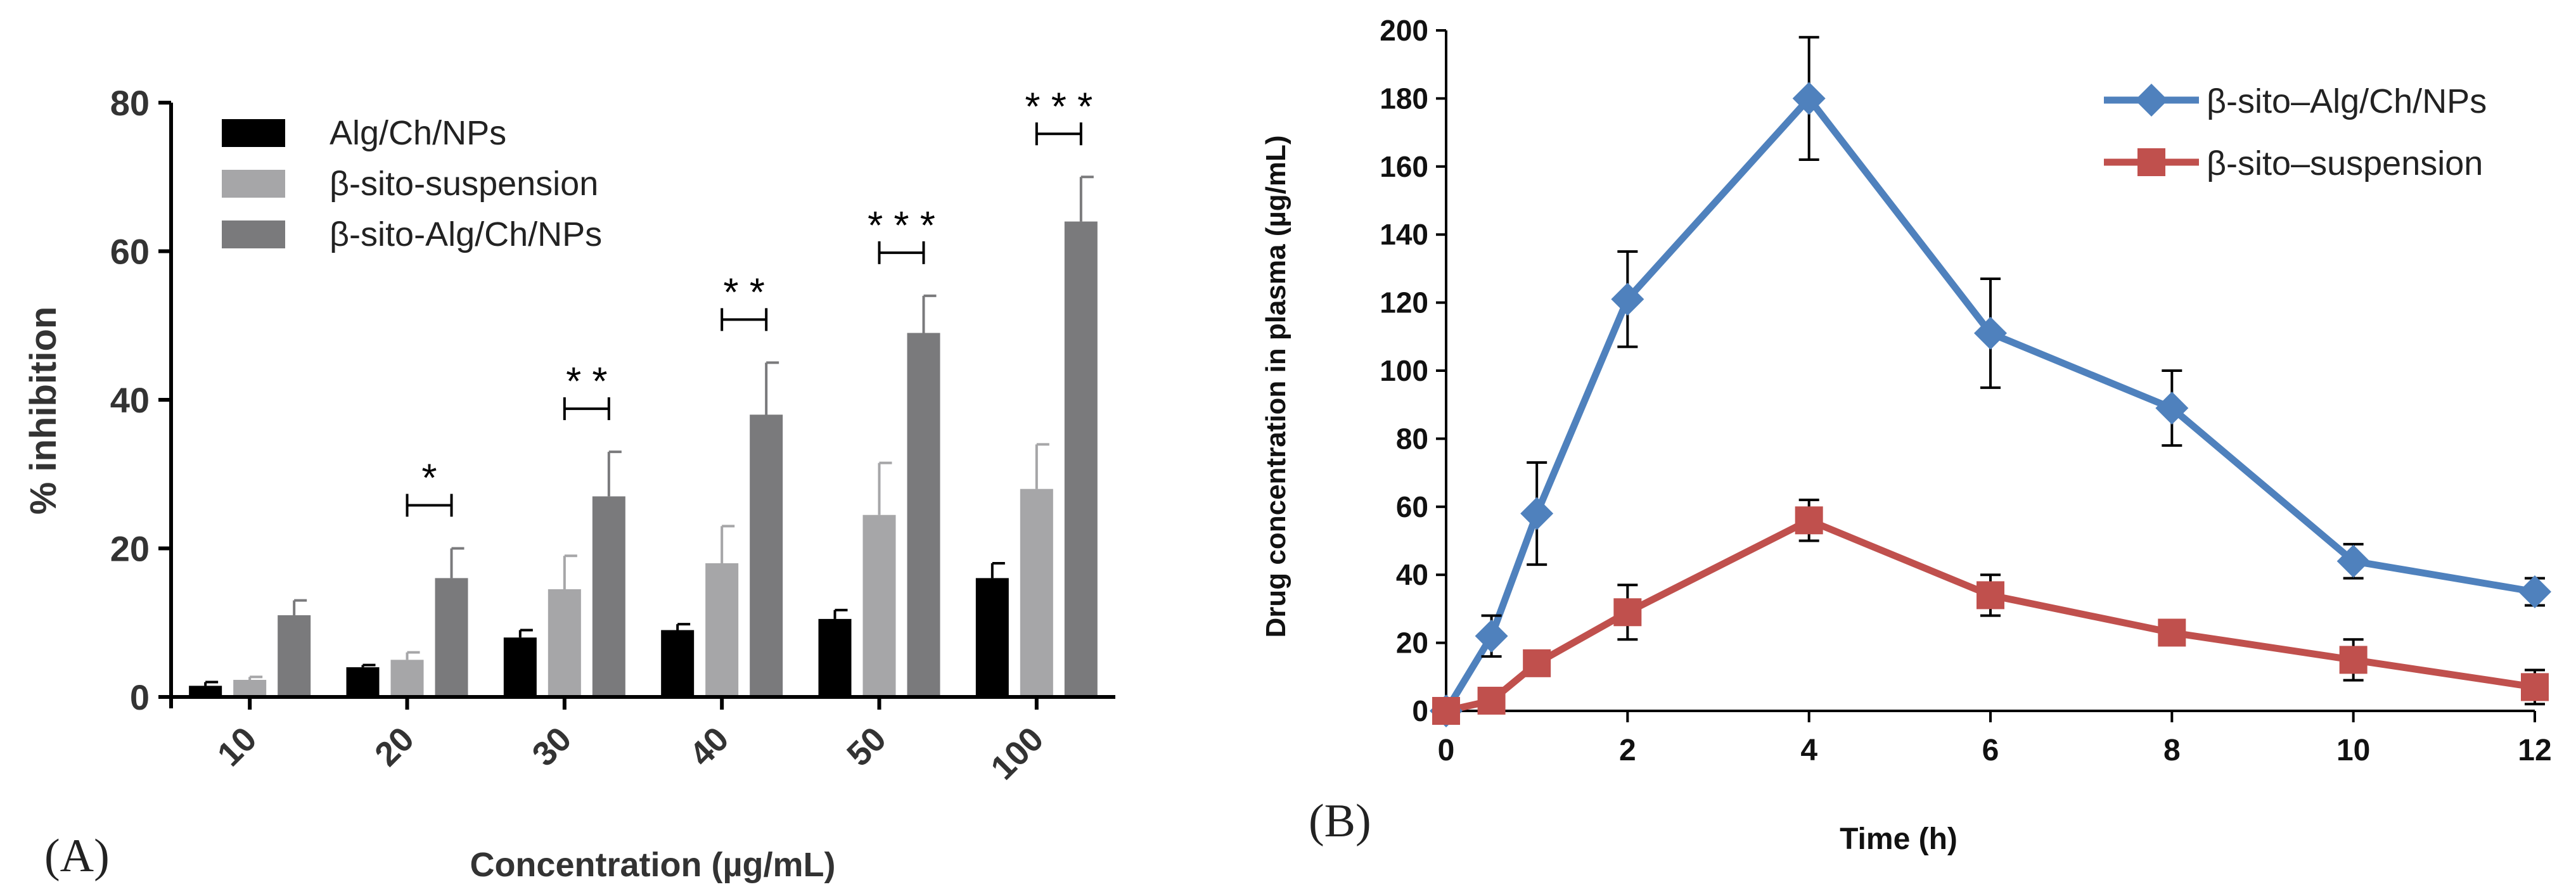 This screenshot has width=2576, height=894. I want to click on x-tick-label: 100, so click(1017, 753).